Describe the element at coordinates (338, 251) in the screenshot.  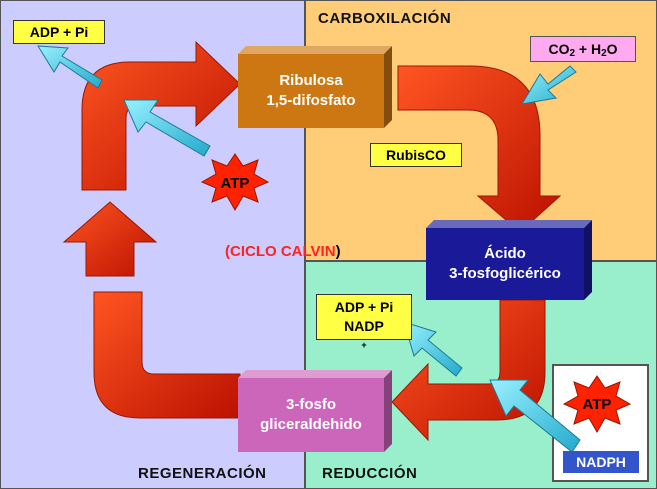
I see `cycle-close-paren: )` at that location.